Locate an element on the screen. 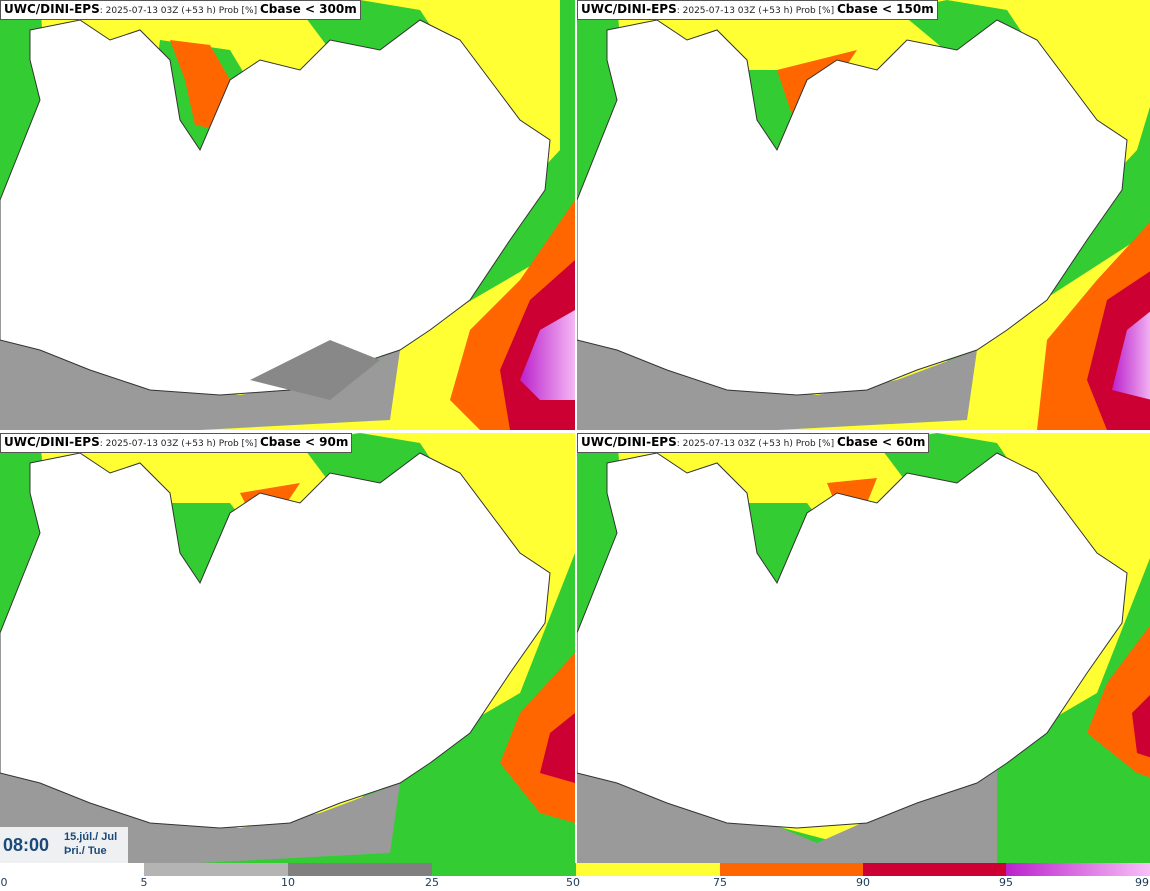  color-legend: 0 5 10 25 50 75 90 95 99 is located at coordinates (575, 877).